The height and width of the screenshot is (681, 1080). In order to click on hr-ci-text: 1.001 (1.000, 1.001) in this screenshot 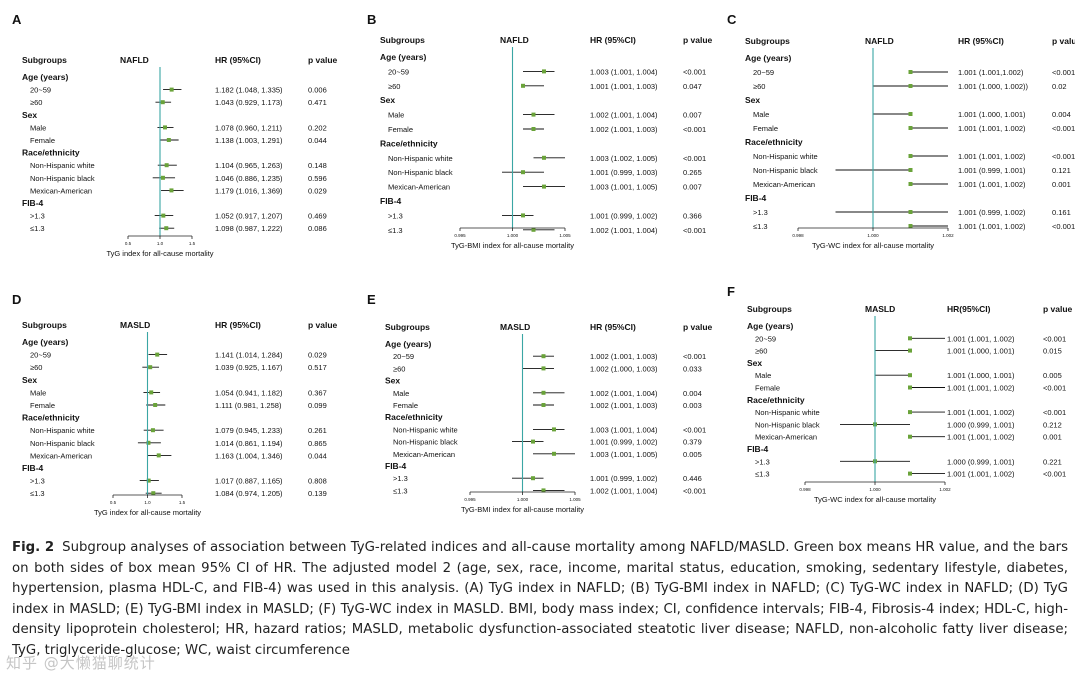, I will do `click(981, 375)`.